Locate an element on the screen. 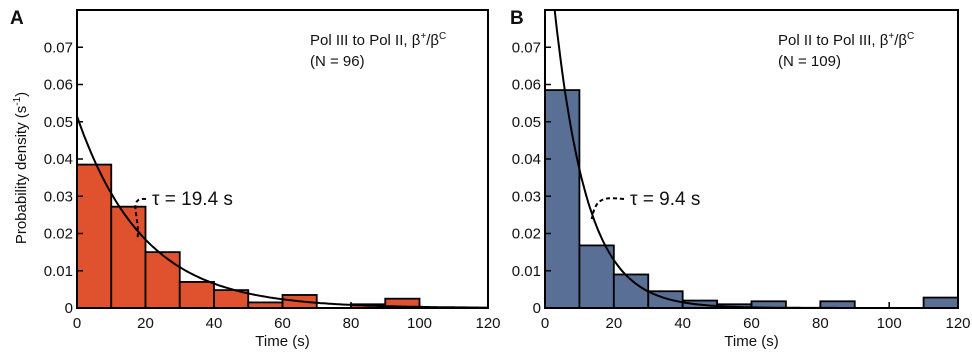 The width and height of the screenshot is (972, 359). legend-line1-a: Pol III to Pol II, β+/βC is located at coordinates (378, 40).